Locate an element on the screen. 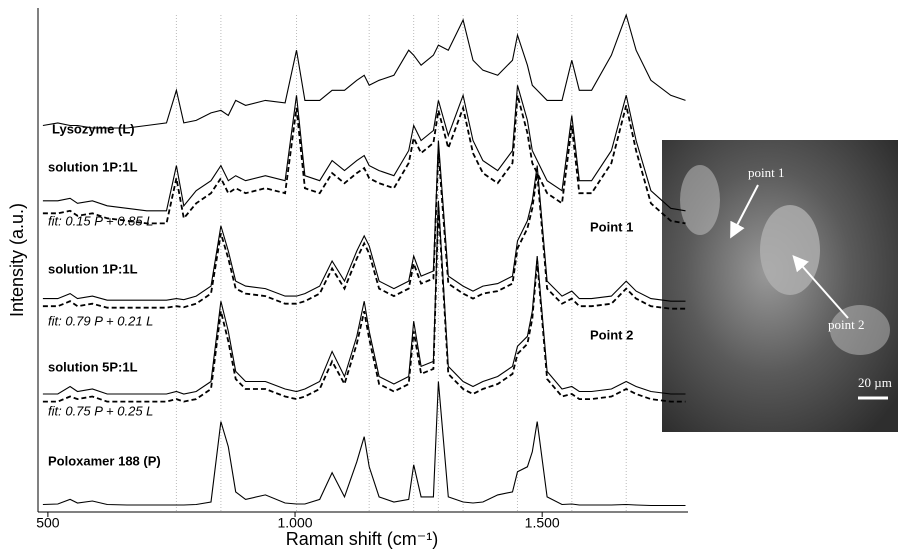 Image resolution: width=905 pixels, height=558 pixels. x-tick-label: 1.500 is located at coordinates (542, 523).